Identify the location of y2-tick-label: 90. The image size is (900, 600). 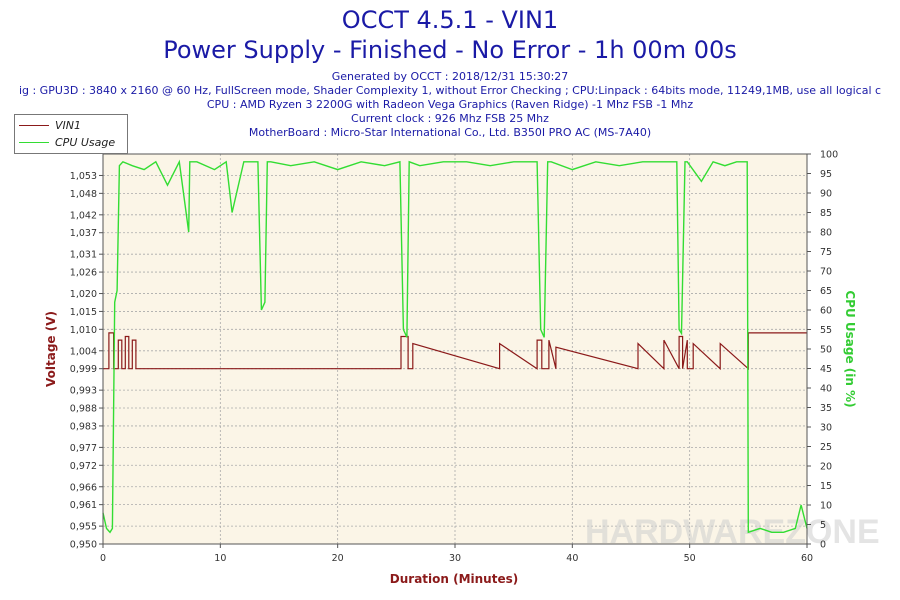
(826, 194).